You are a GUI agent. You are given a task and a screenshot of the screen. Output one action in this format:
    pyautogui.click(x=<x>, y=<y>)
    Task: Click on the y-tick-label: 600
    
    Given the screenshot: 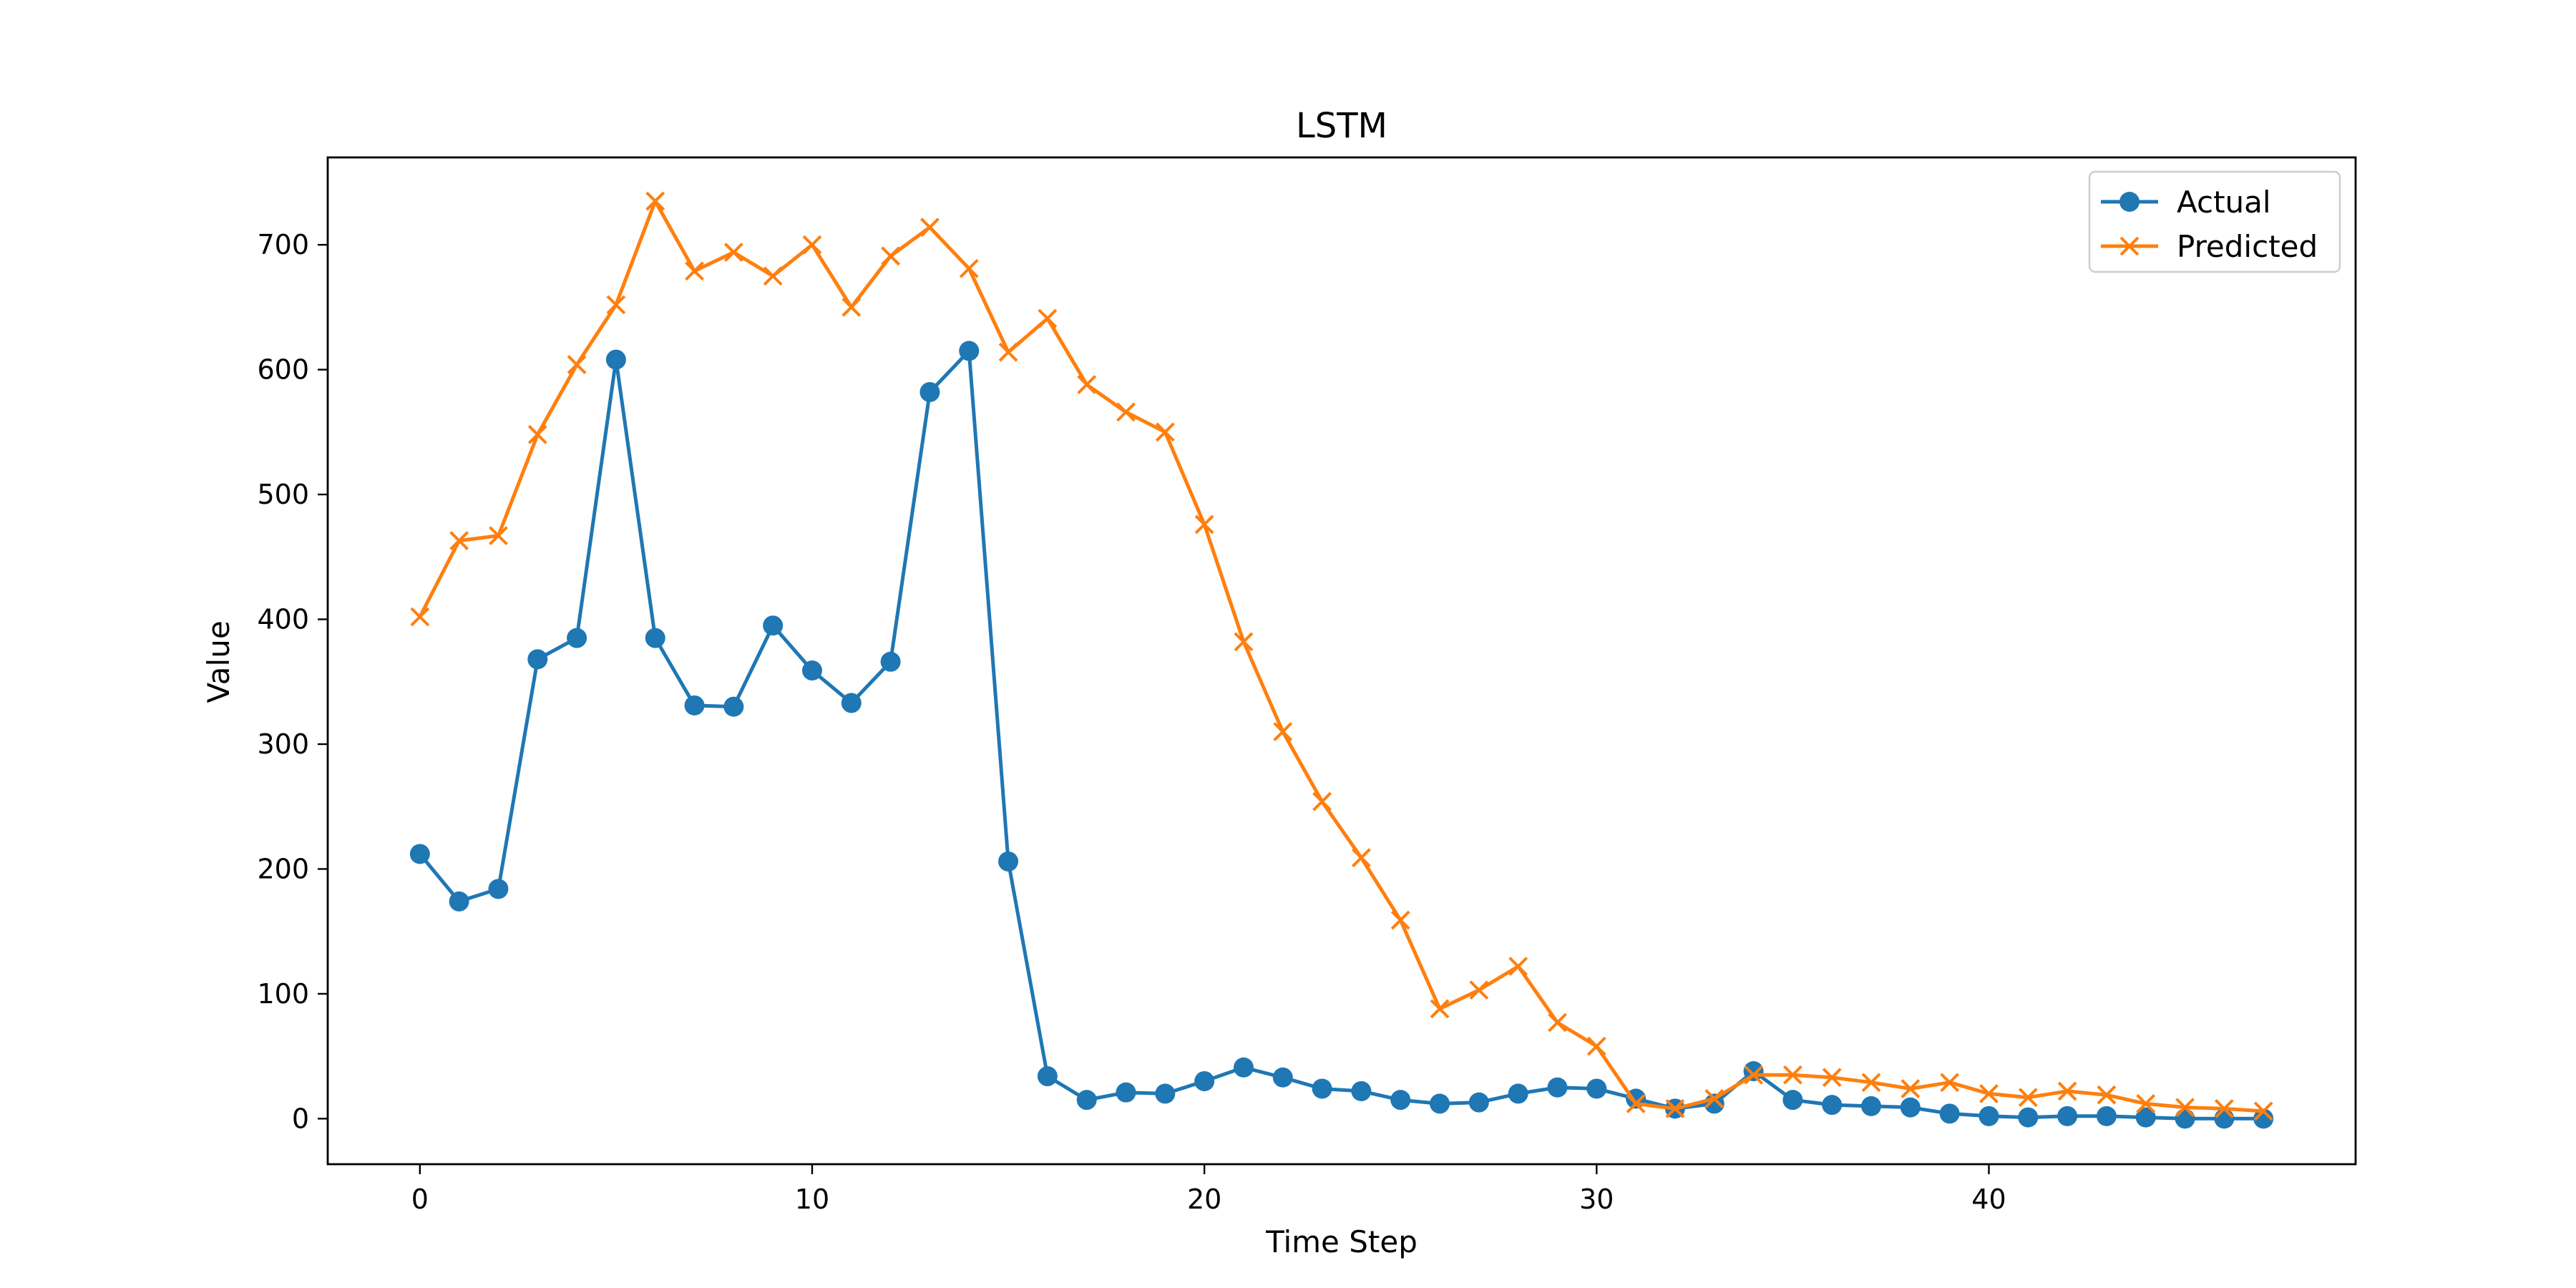 What is the action you would take?
    pyautogui.click(x=283, y=370)
    